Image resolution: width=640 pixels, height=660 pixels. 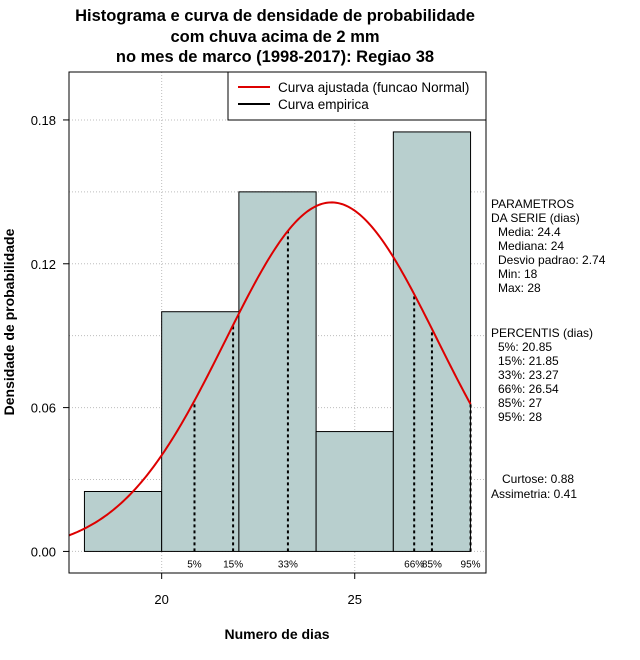 I want to click on y-tick-label: 0.12, so click(x=43, y=264).